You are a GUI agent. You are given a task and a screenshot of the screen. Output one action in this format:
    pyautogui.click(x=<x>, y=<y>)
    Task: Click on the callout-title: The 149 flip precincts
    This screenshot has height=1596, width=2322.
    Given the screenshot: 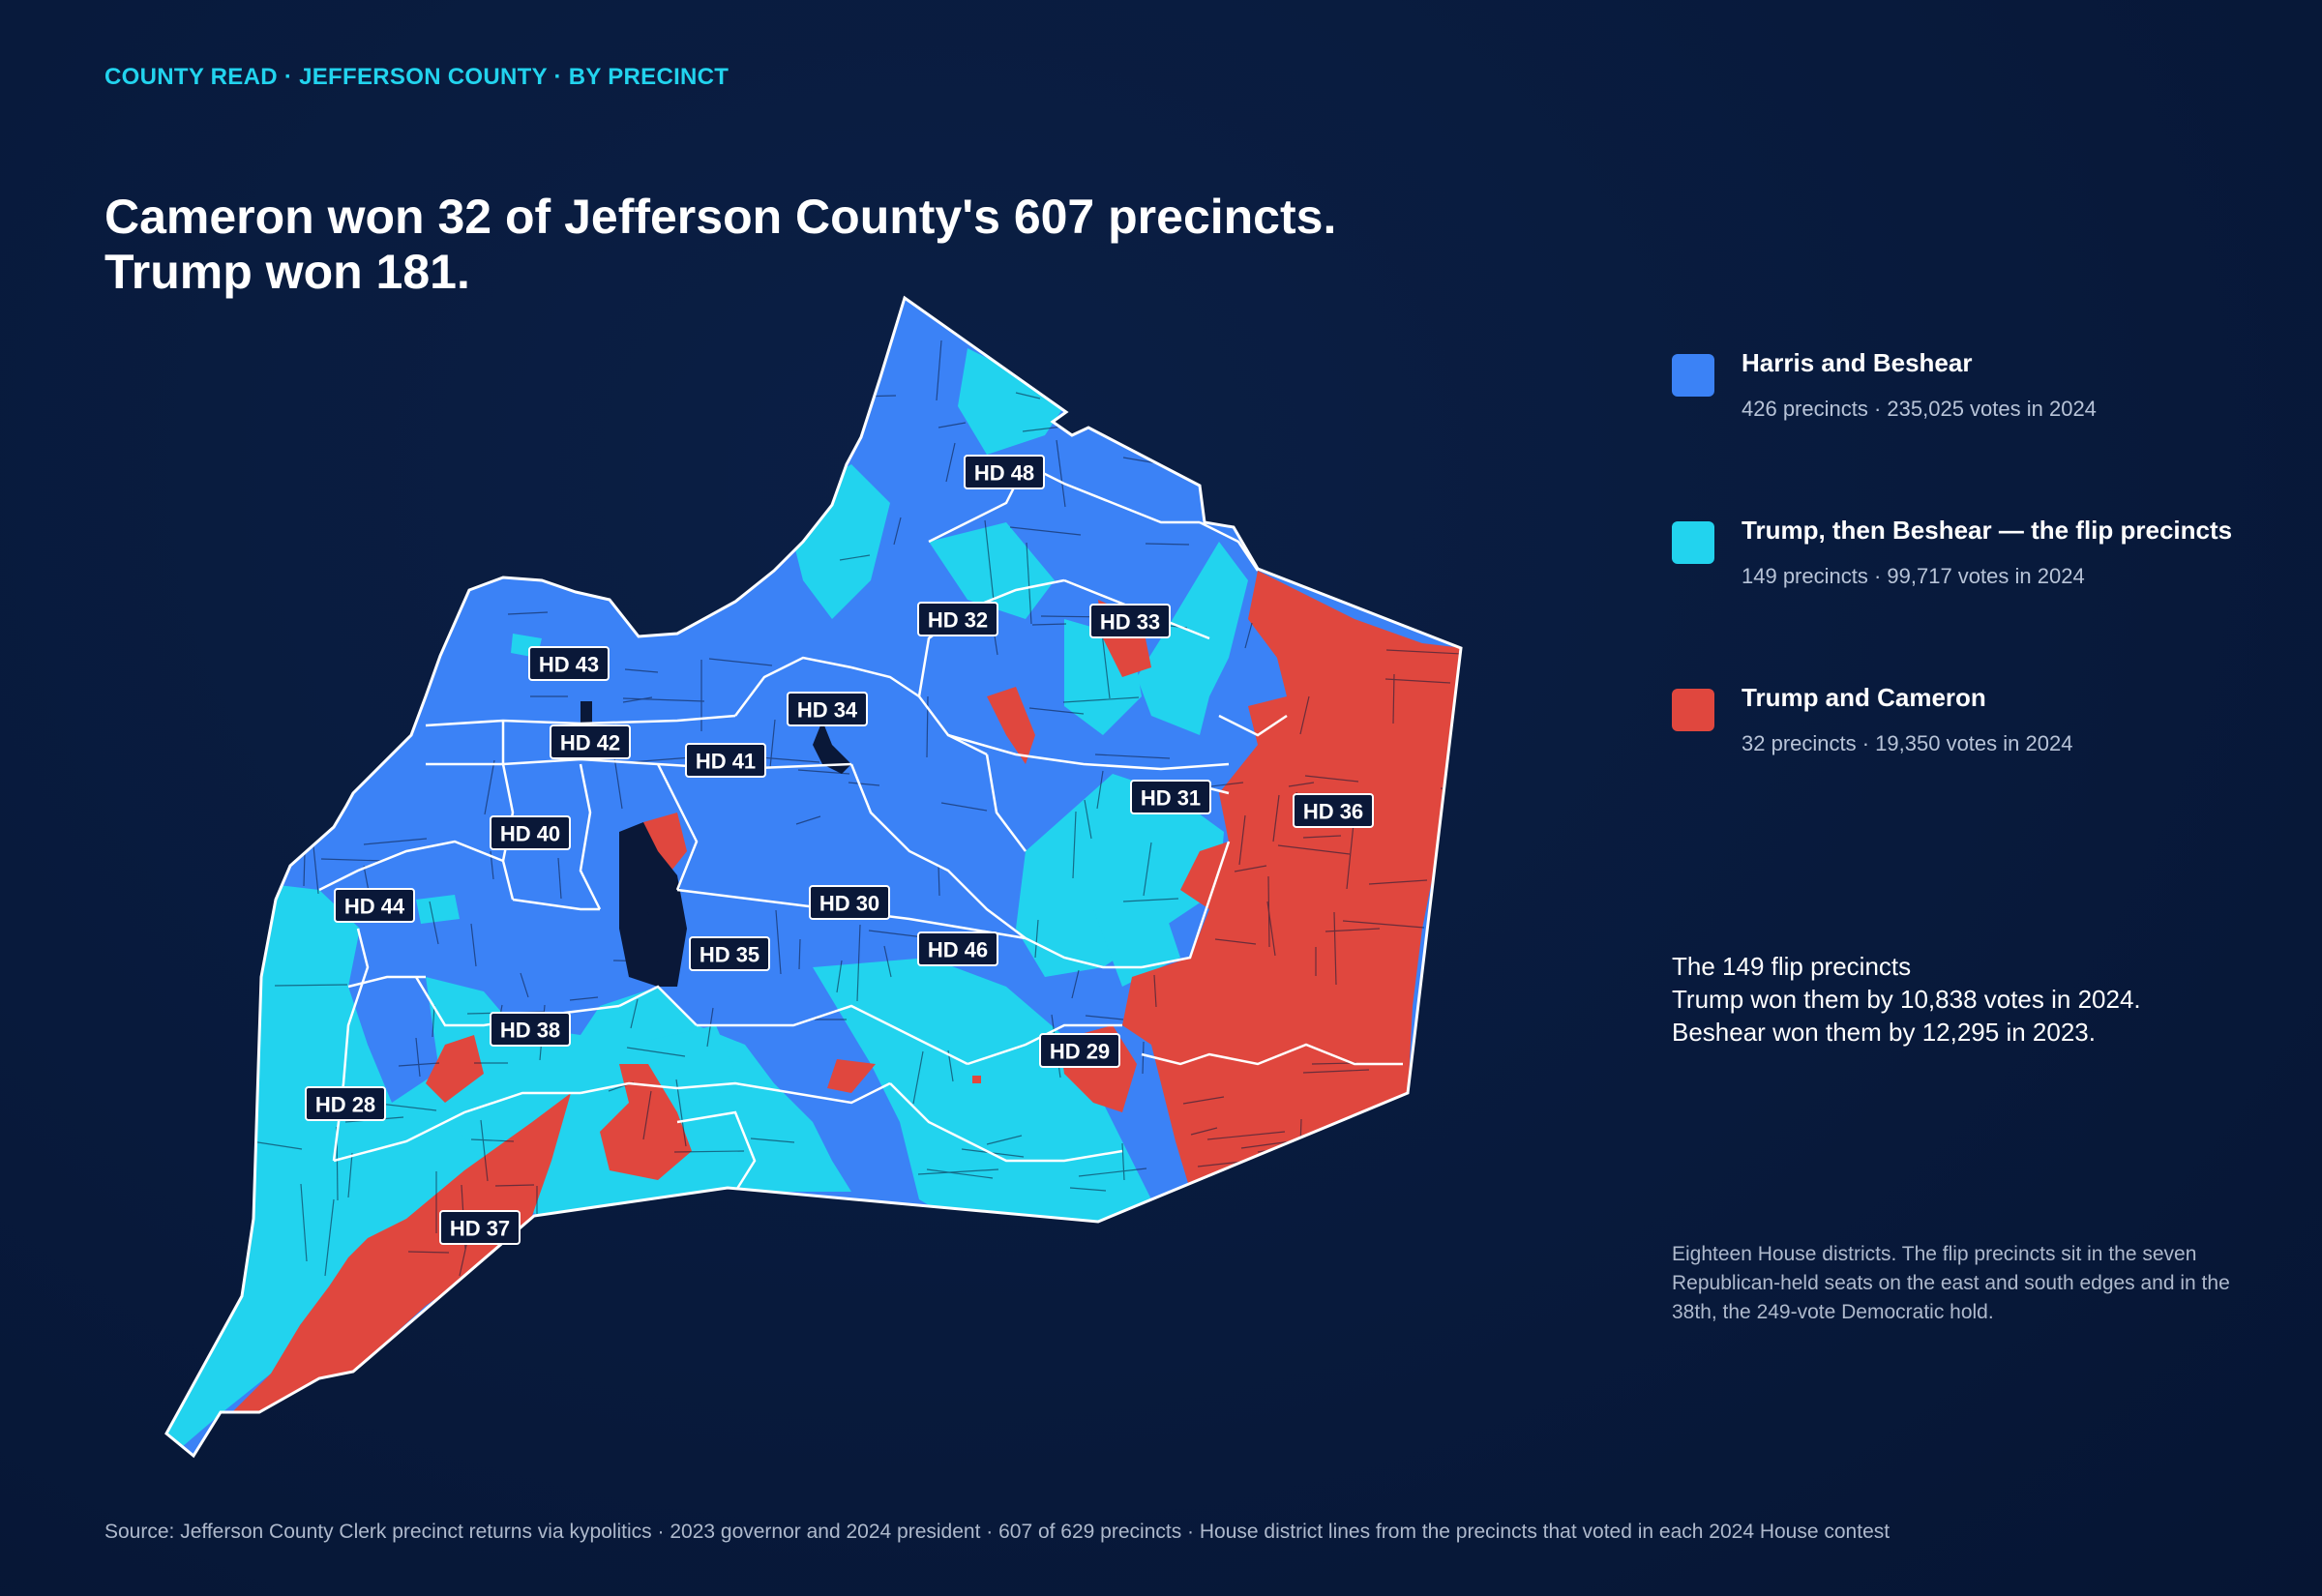 What is the action you would take?
    pyautogui.click(x=1792, y=966)
    